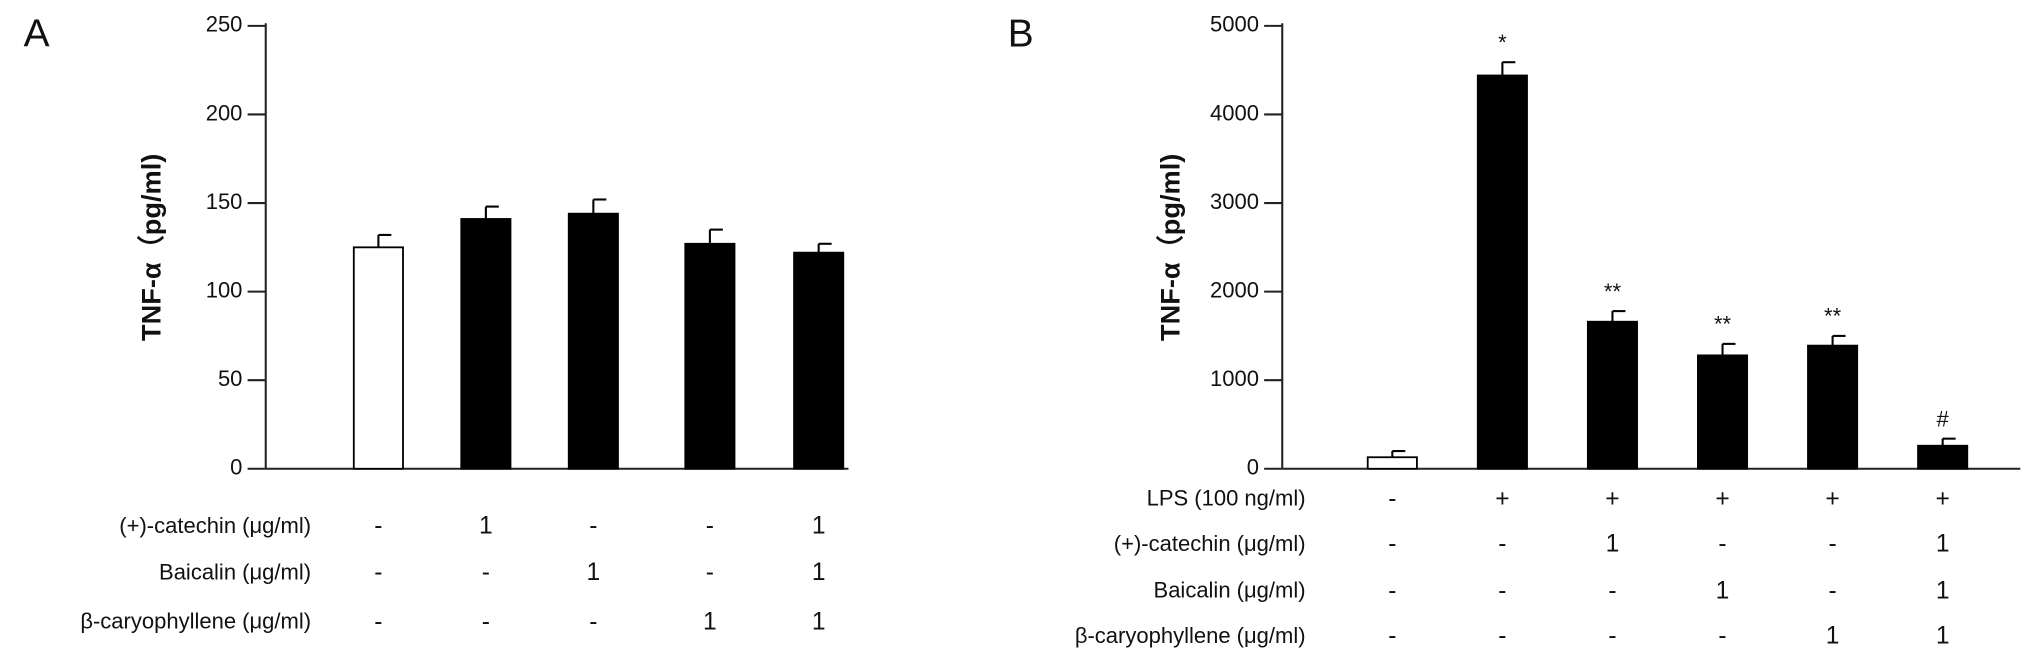 This screenshot has height=663, width=2031. I want to click on y-tick-label: 150, so click(224, 201).